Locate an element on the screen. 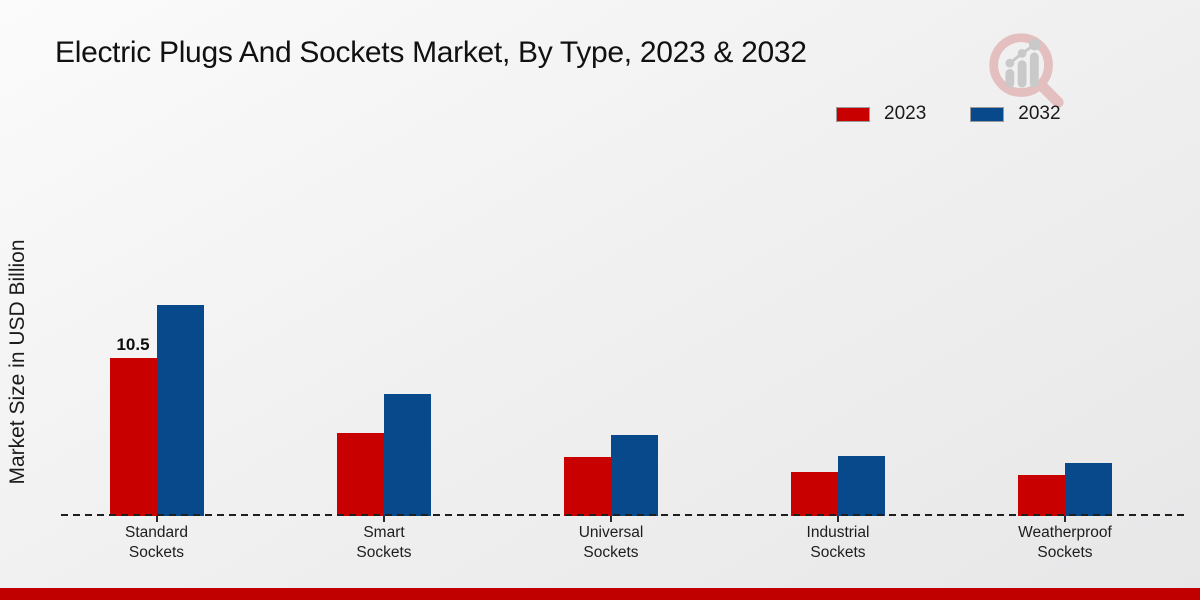 The height and width of the screenshot is (600, 1200). bar-2023-smart-sockets is located at coordinates (360, 474).